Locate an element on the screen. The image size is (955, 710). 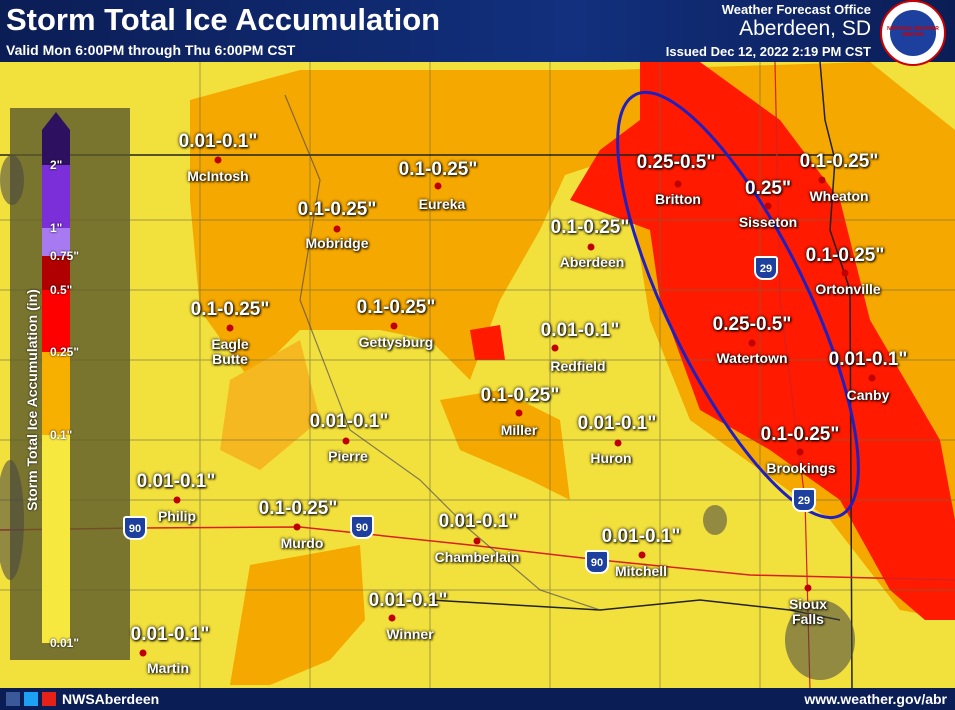
office: Weather Forecast Office is located at coordinates (796, 9).